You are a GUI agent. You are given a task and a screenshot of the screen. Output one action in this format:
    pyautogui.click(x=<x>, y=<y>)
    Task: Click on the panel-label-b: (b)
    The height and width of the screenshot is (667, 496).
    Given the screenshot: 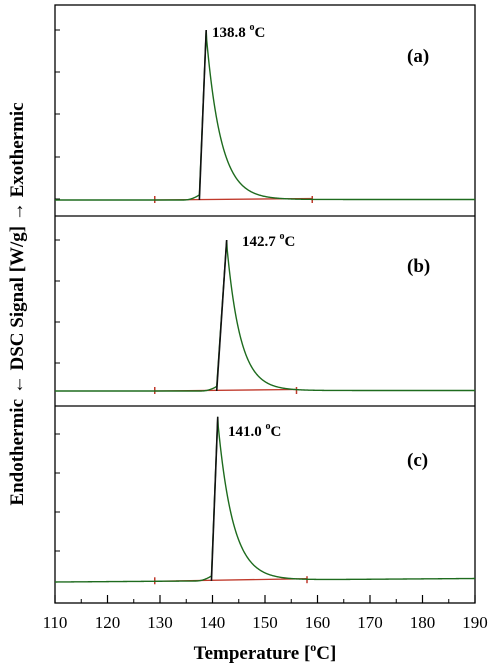 What is the action you would take?
    pyautogui.click(x=418, y=266)
    